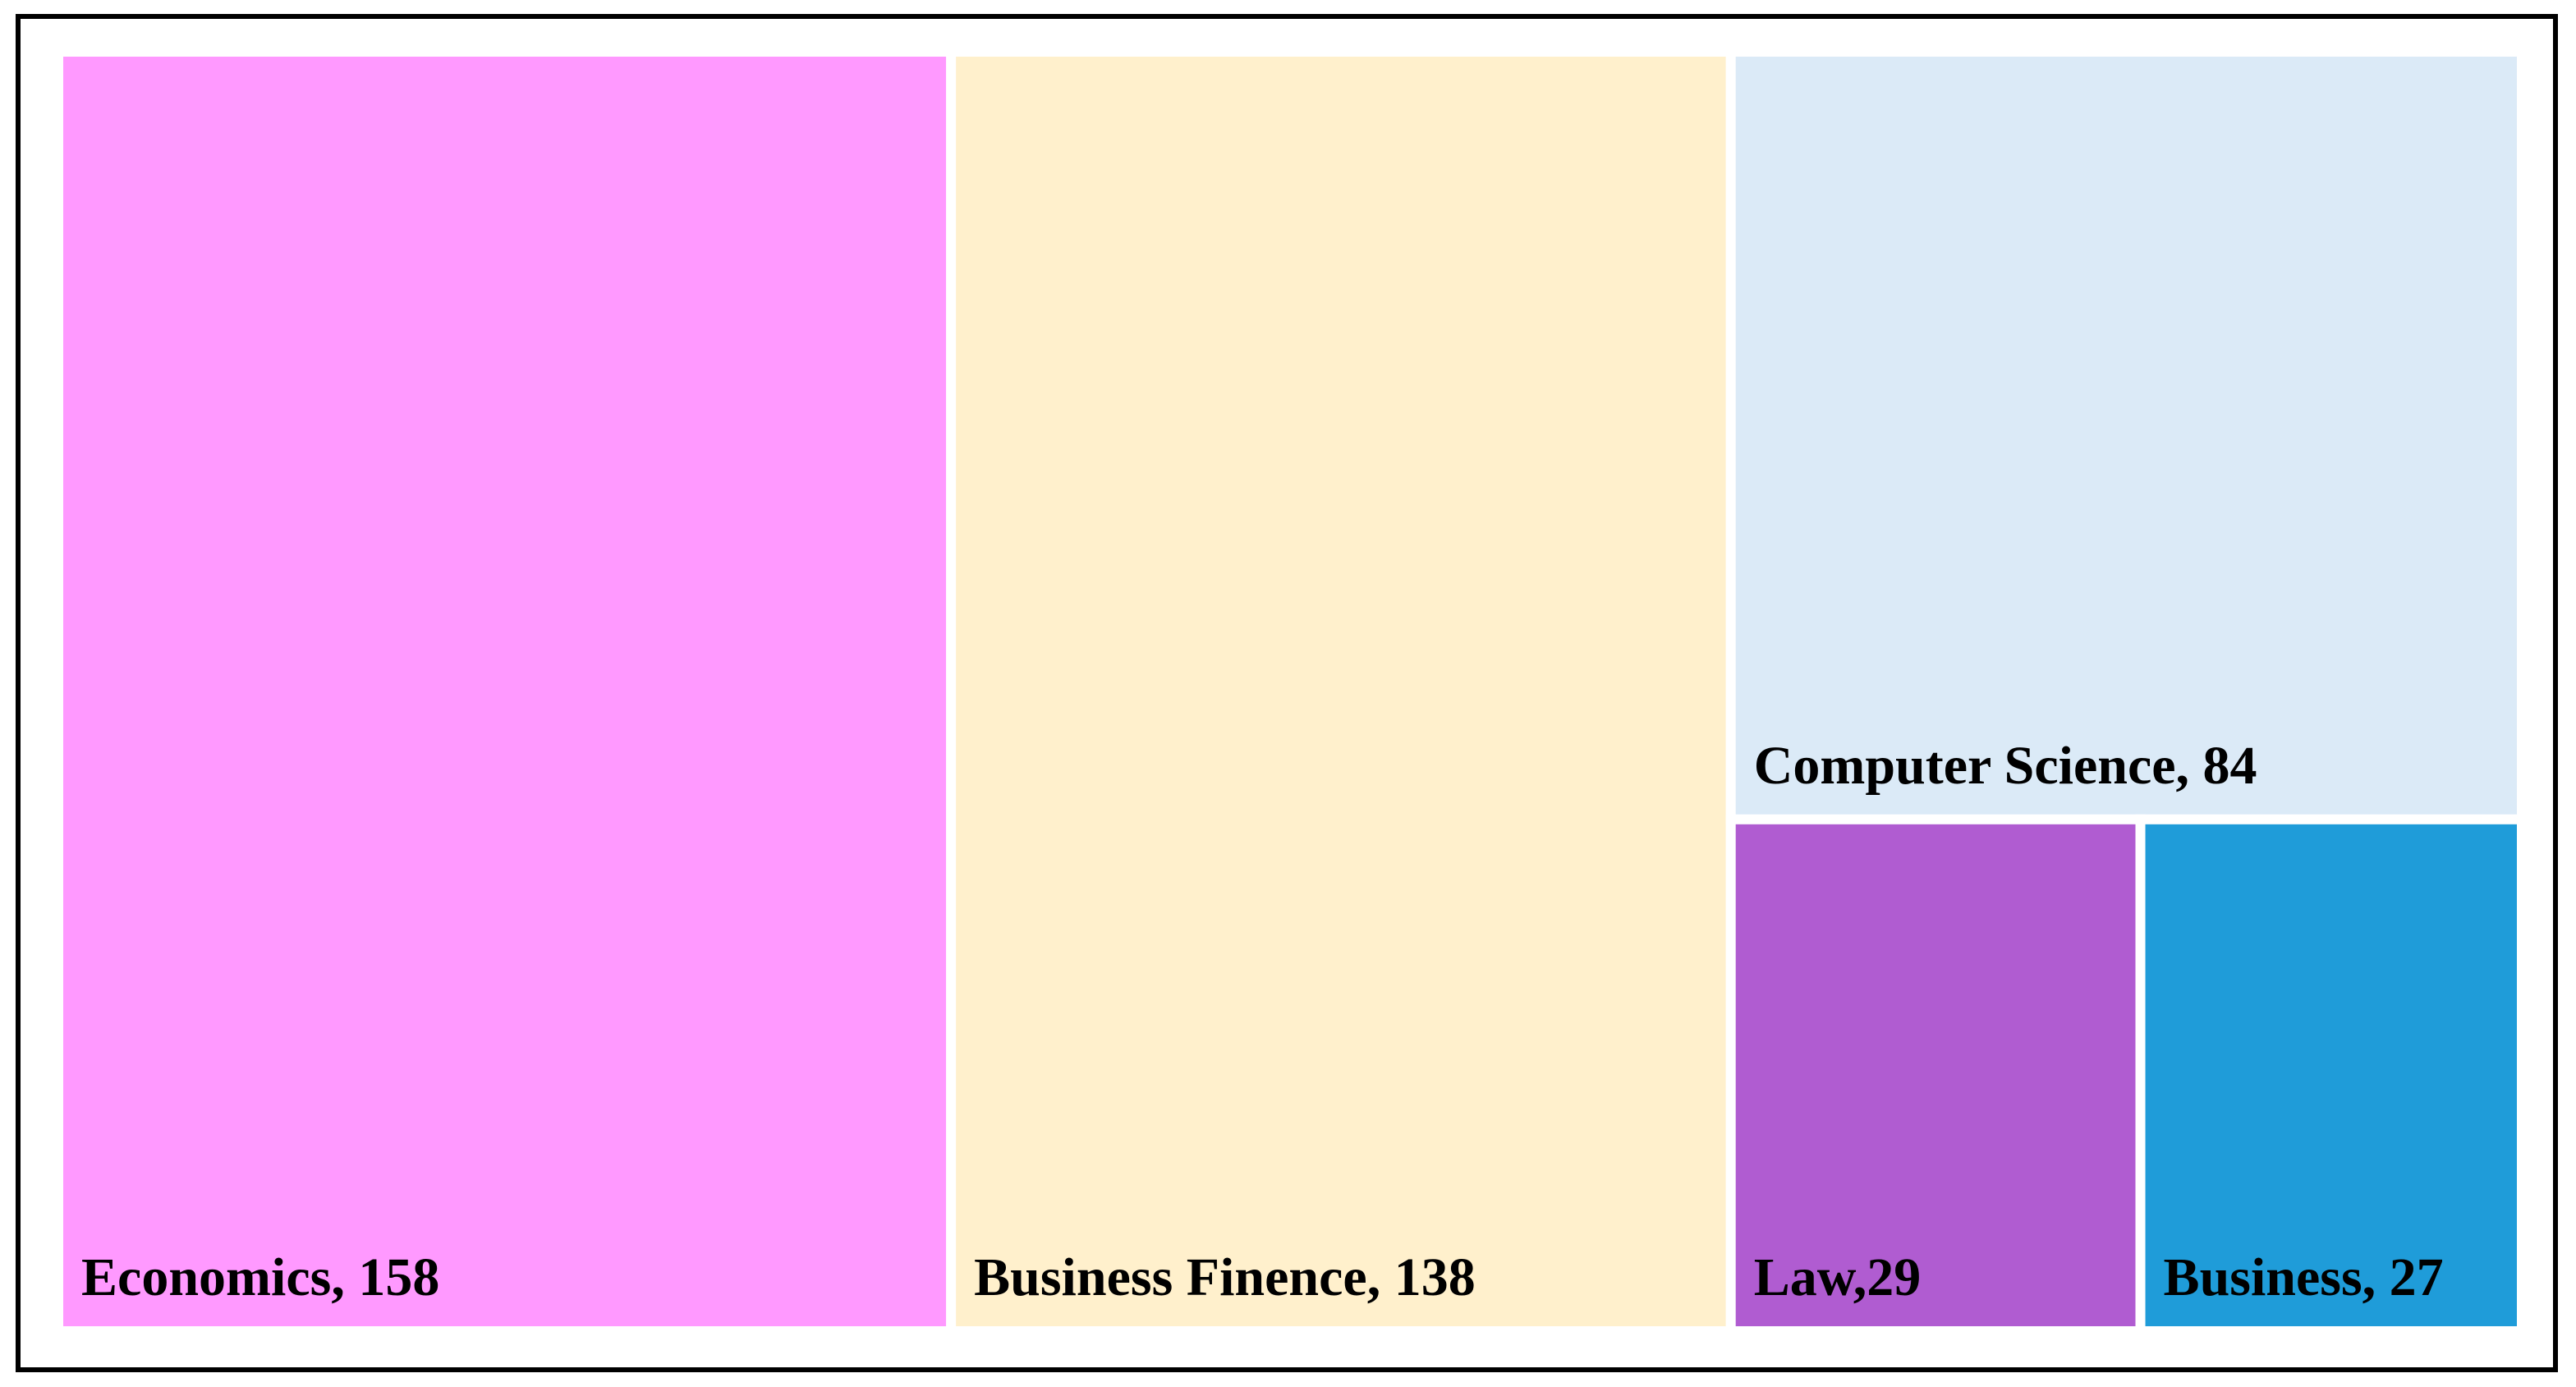 This screenshot has height=1387, width=2576. I want to click on tile-label: Computer Science, 84, so click(2006, 766).